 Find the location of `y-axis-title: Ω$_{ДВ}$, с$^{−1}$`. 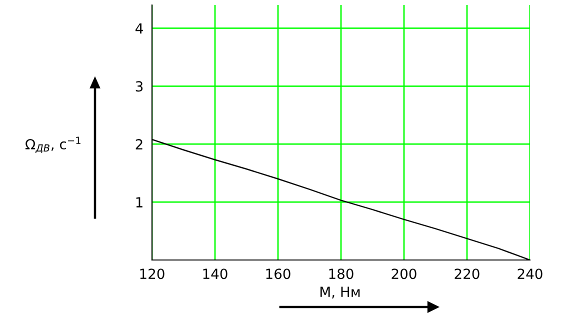

y-axis-title: Ω$_{ДВ}$, с$^{−1}$ is located at coordinates (53, 145).